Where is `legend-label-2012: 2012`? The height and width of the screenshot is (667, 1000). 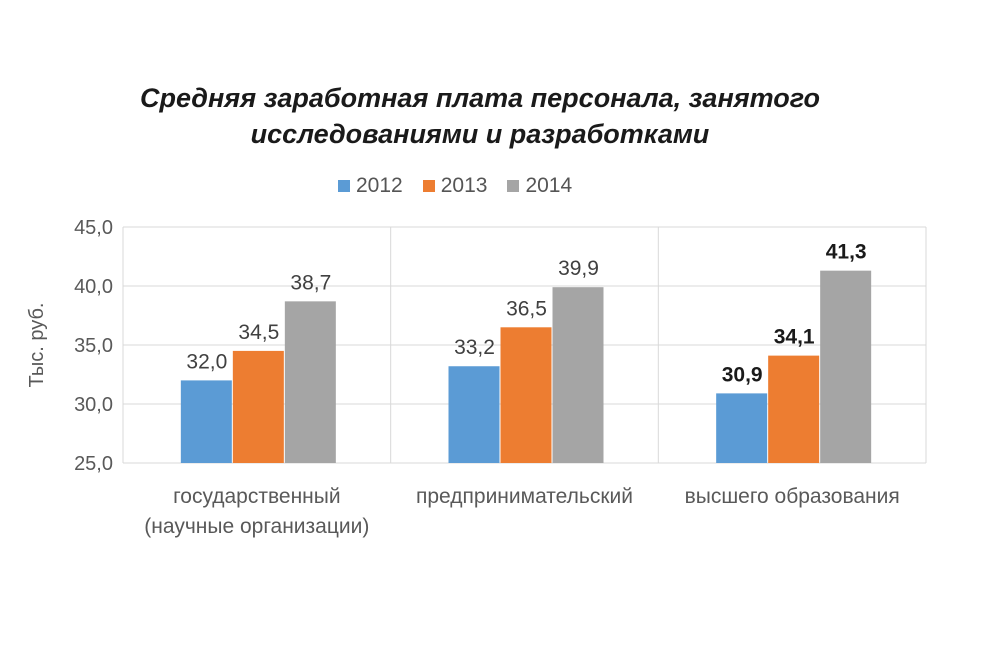 legend-label-2012: 2012 is located at coordinates (379, 185).